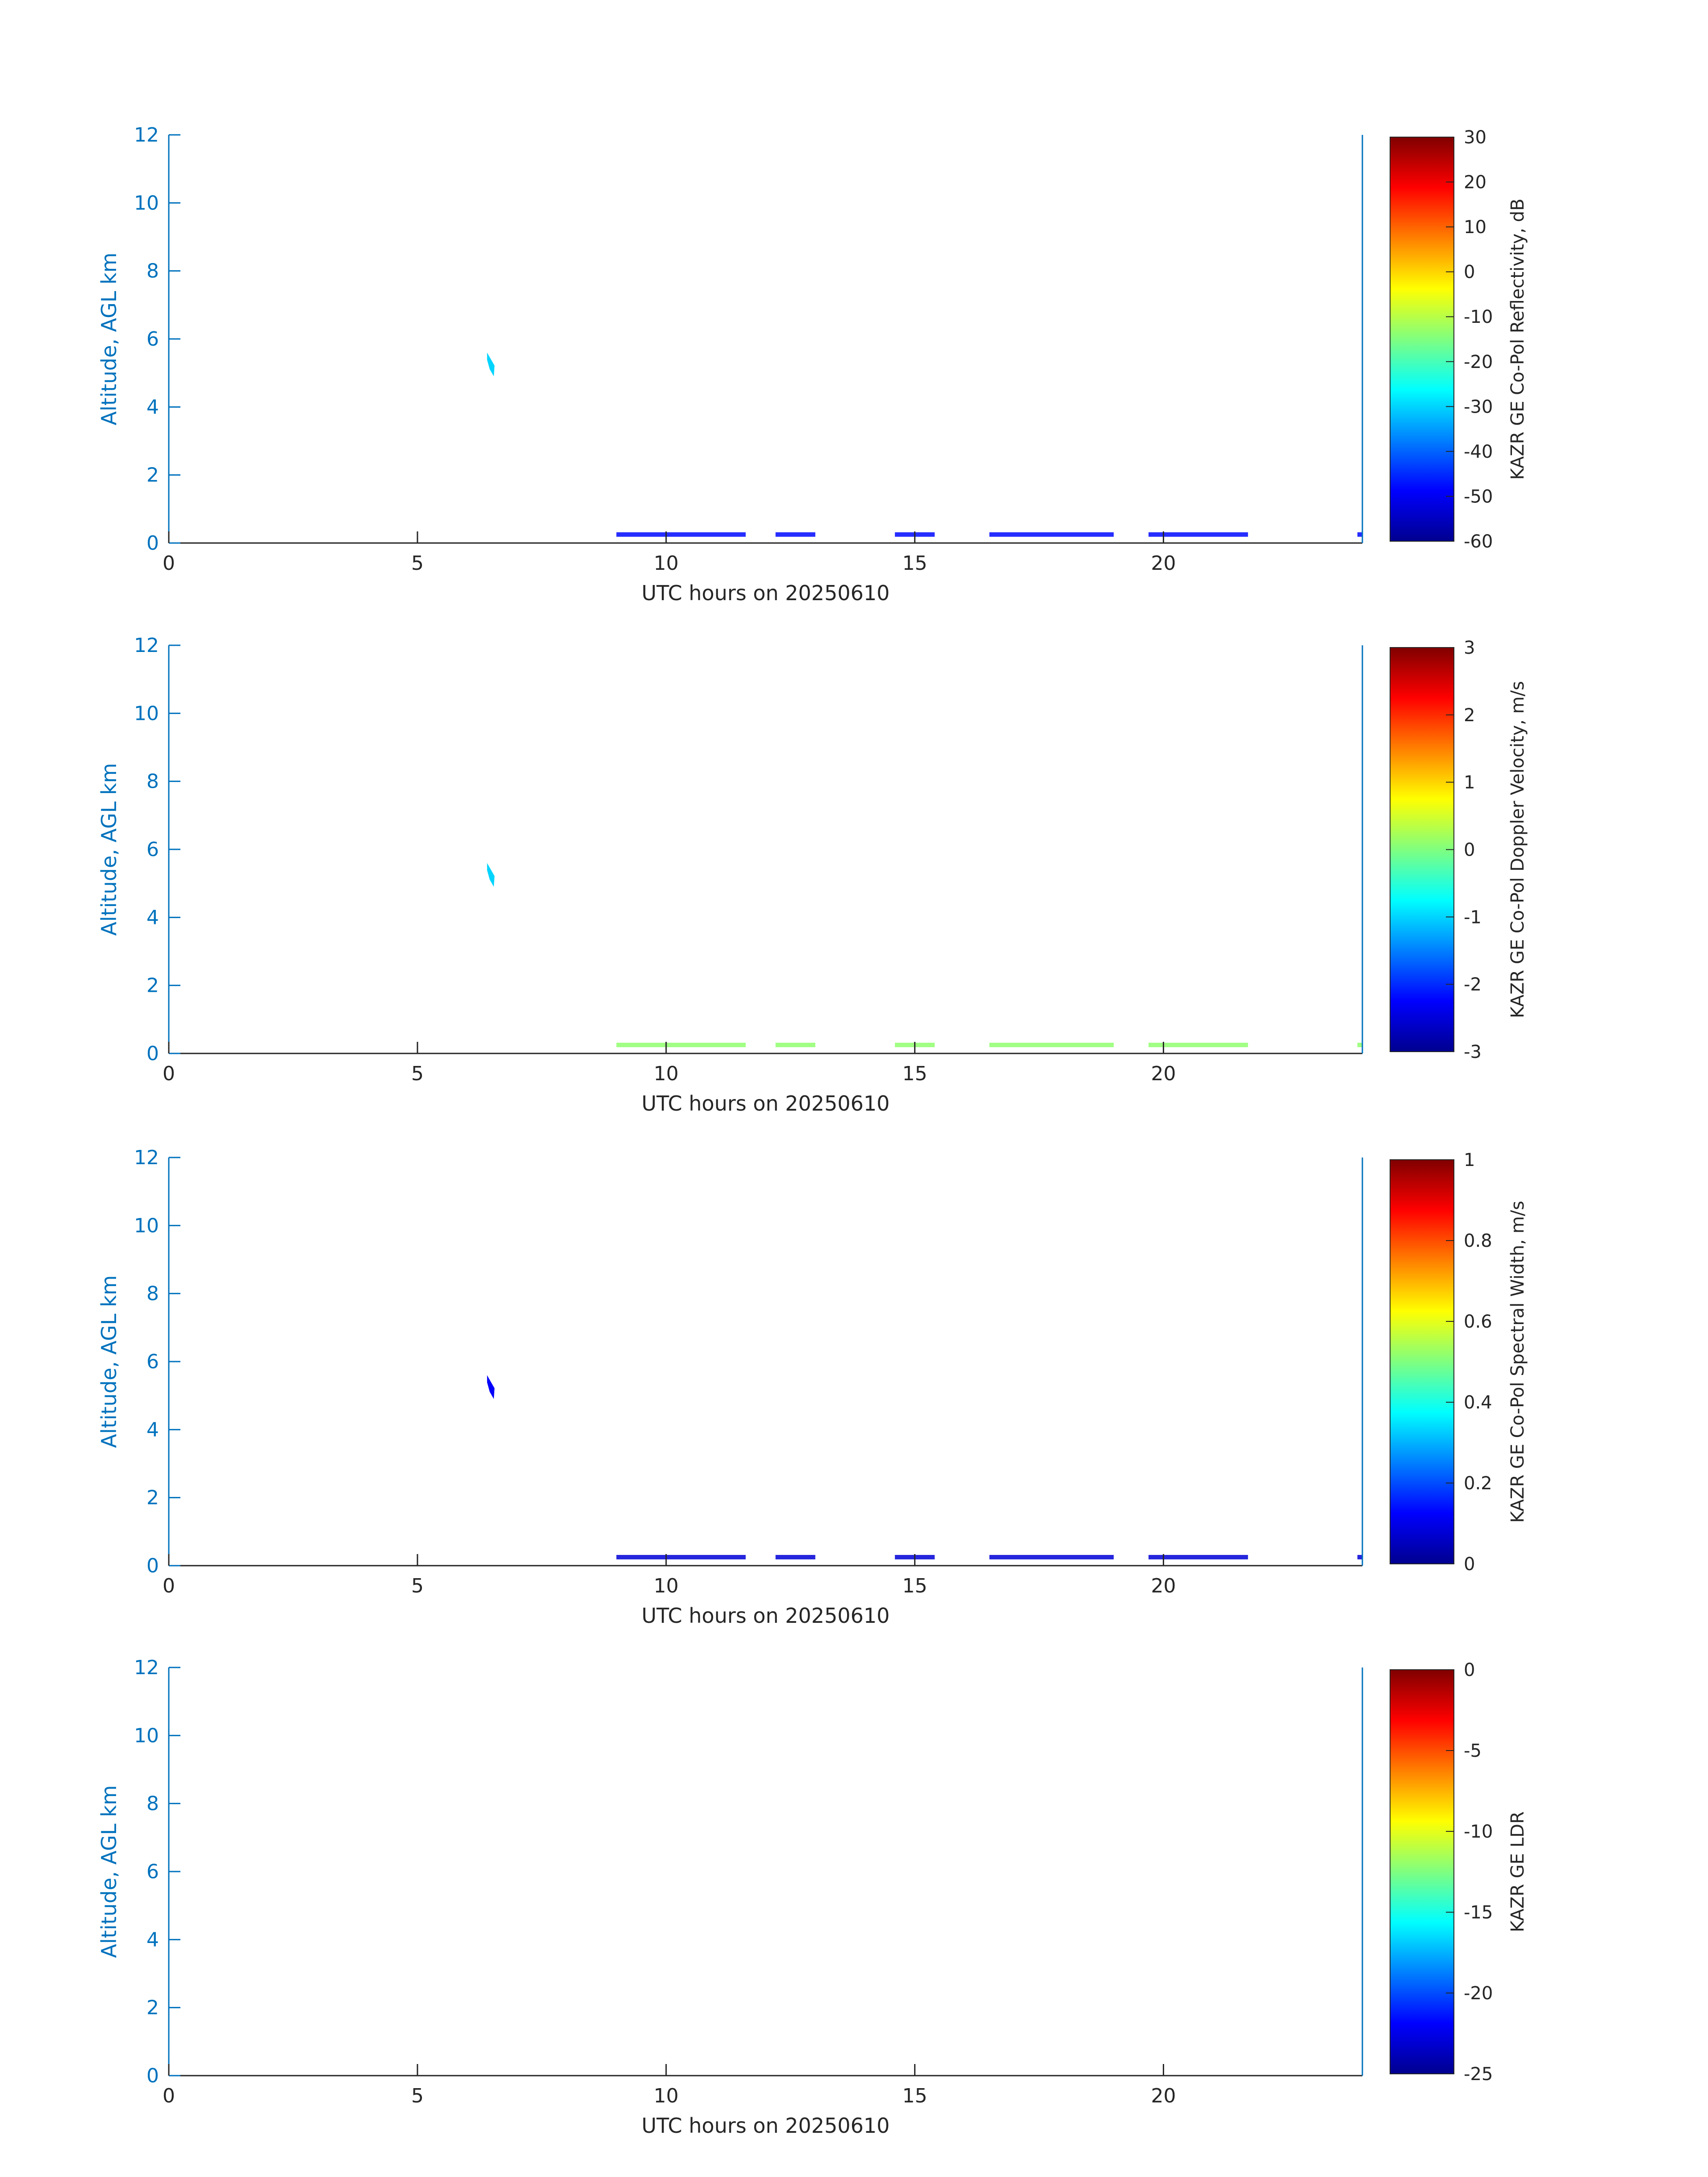  Describe the element at coordinates (1475, 182) in the screenshot. I see `colorbar-tick-label: 20` at that location.